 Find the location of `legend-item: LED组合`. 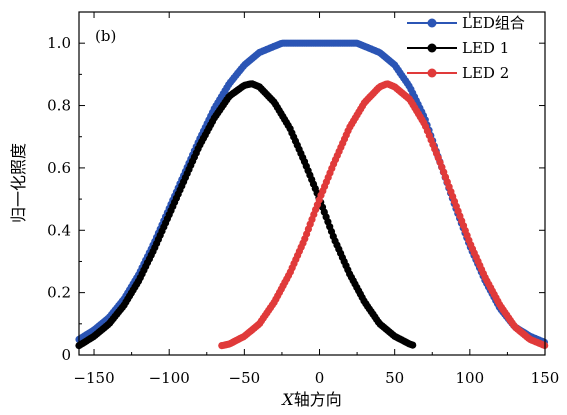

legend-item: LED组合 is located at coordinates (466, 23).